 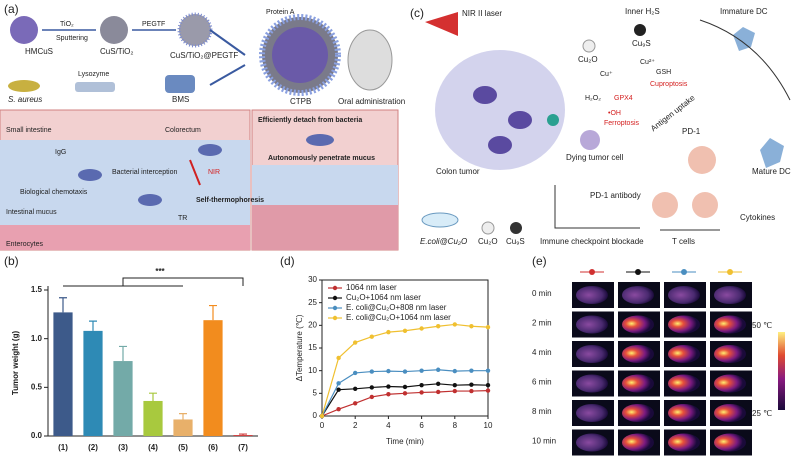 What do you see at coordinates (37, 435) in the screenshot?
I see `y-tick-label: 0.0` at bounding box center [37, 435].